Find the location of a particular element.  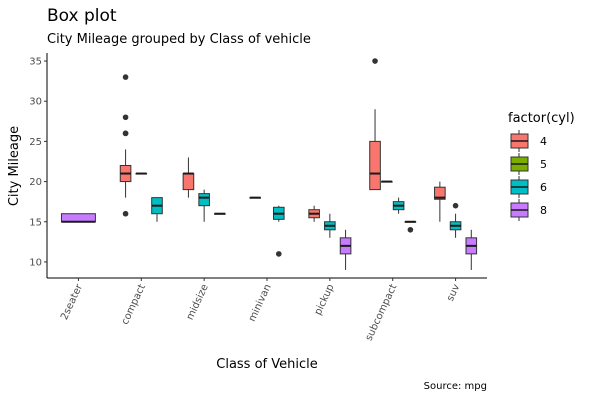

legend: factor(cyl) 4 5 6 8 is located at coordinates (541, 166).